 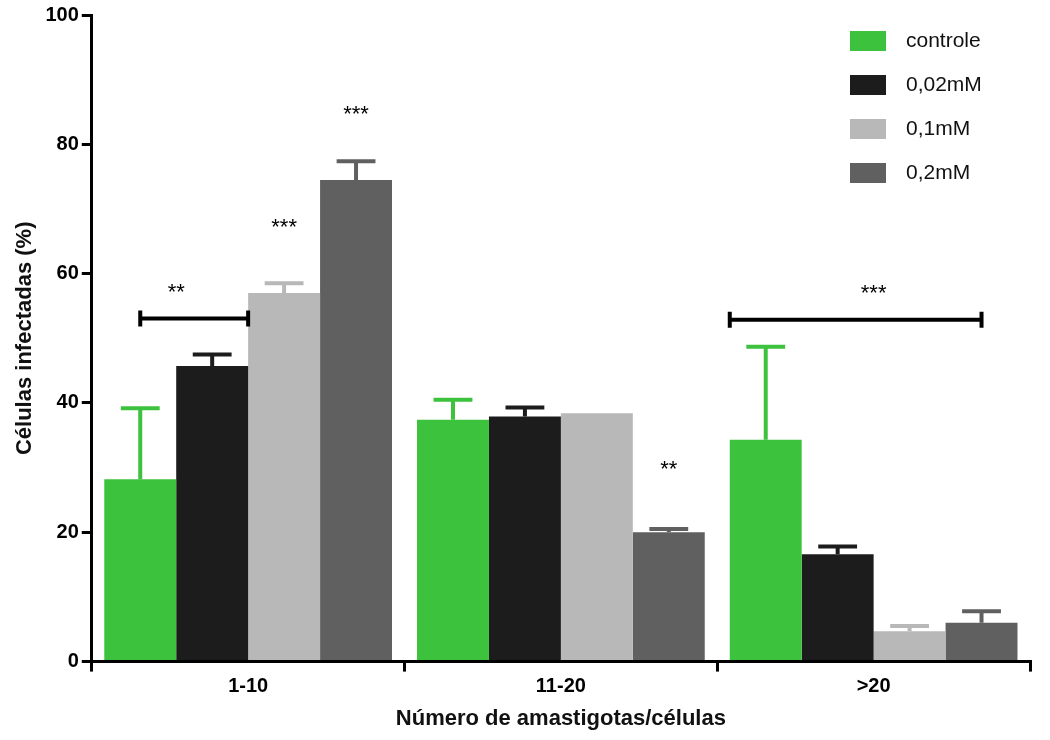 I want to click on y-tick-label: 40, so click(x=67, y=401).